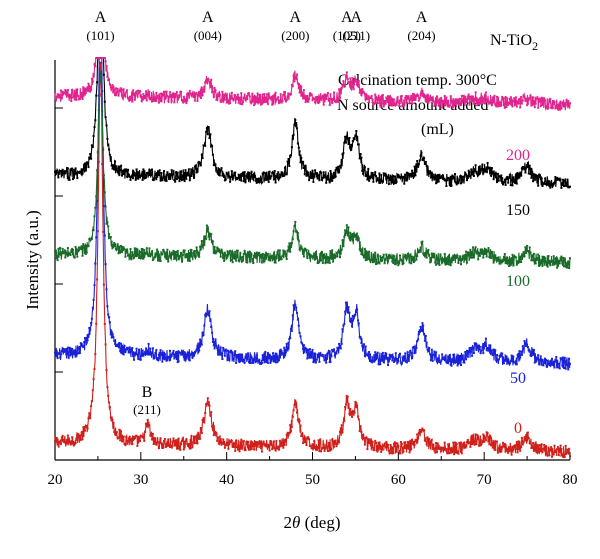 The image size is (600, 559). What do you see at coordinates (296, 522) in the screenshot?
I see `x-axis-title-theta: θ` at bounding box center [296, 522].